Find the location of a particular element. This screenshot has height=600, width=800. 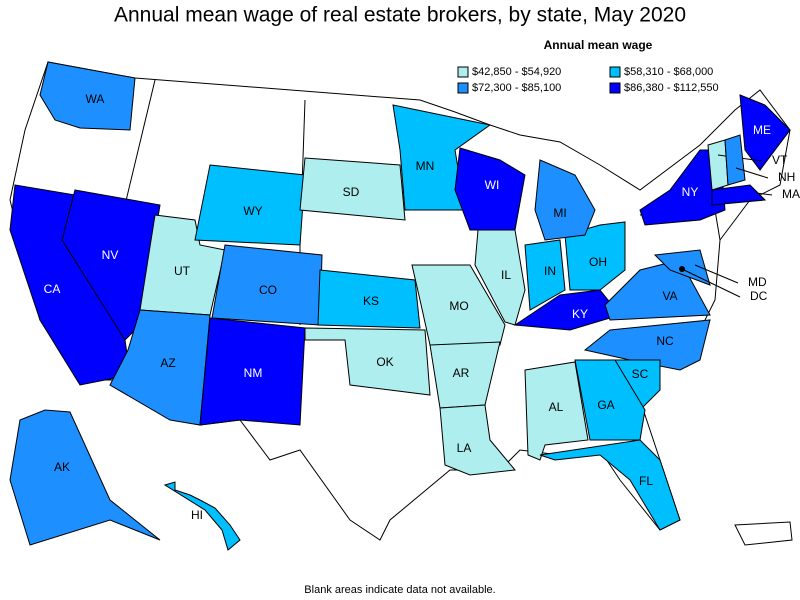

state-label: NY is located at coordinates (690, 192).